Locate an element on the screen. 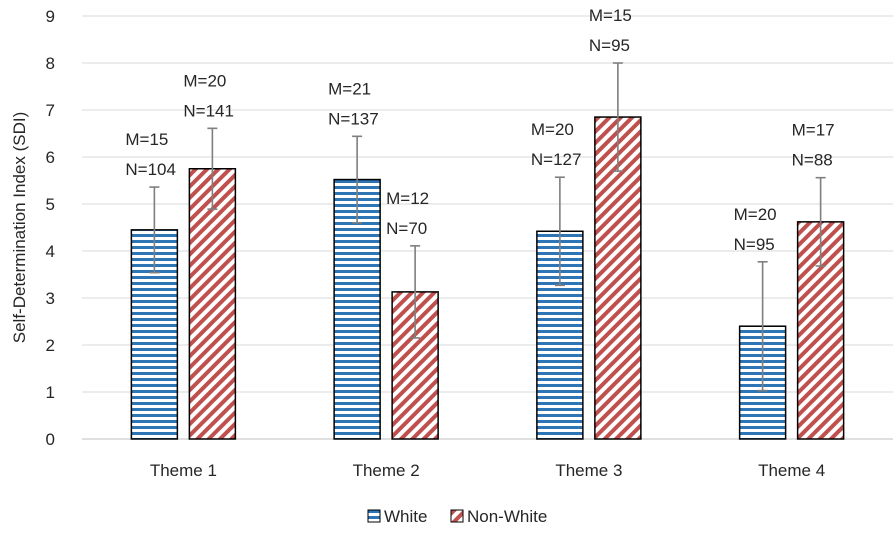 This screenshot has height=541, width=893. y-tick-label: 1 is located at coordinates (50, 392).